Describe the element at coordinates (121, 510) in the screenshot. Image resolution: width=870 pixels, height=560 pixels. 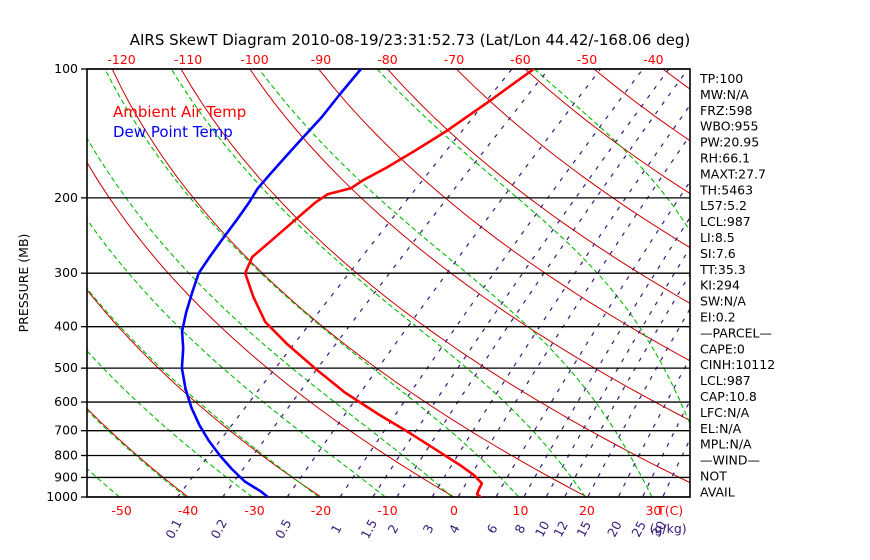
I see `temp-tick-label-bottom: -50` at that location.